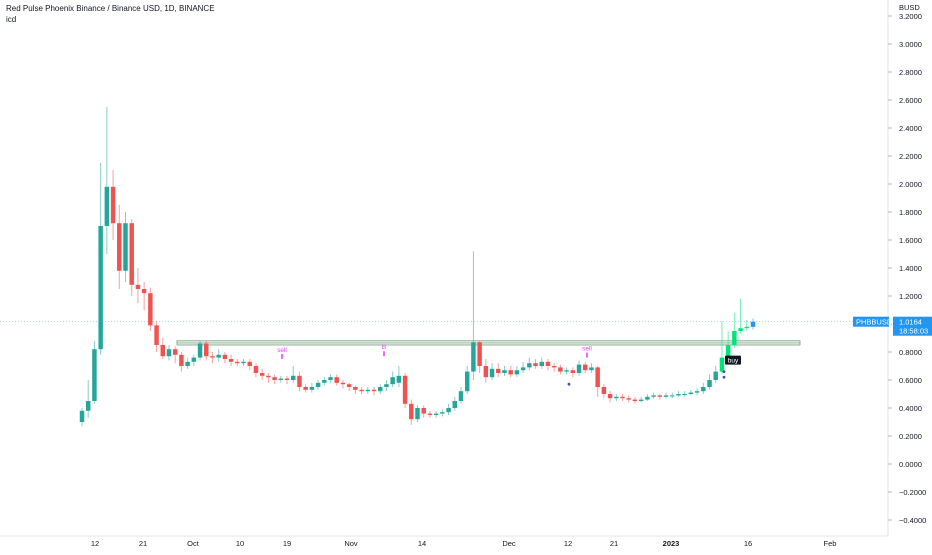 This screenshot has height=555, width=932. What do you see at coordinates (464, 543) in the screenshot?
I see `time-axis: 12 21 Oct 10 19 Nov 14 Dec 12 21 2023 16 Feb` at bounding box center [464, 543].